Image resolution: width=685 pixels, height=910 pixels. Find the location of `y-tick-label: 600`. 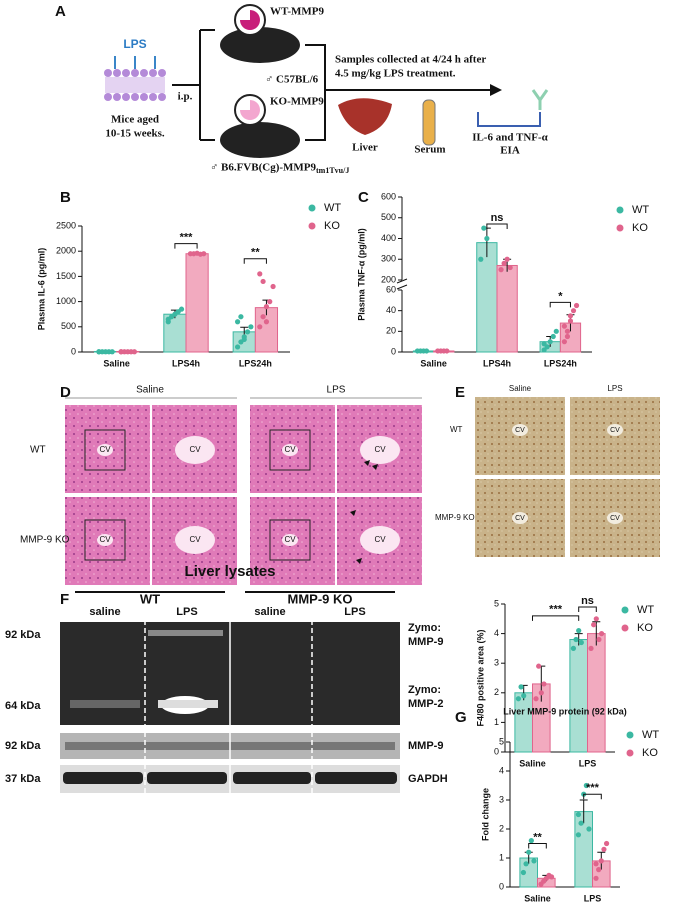

y-tick-label: 600 is located at coordinates (388, 196).